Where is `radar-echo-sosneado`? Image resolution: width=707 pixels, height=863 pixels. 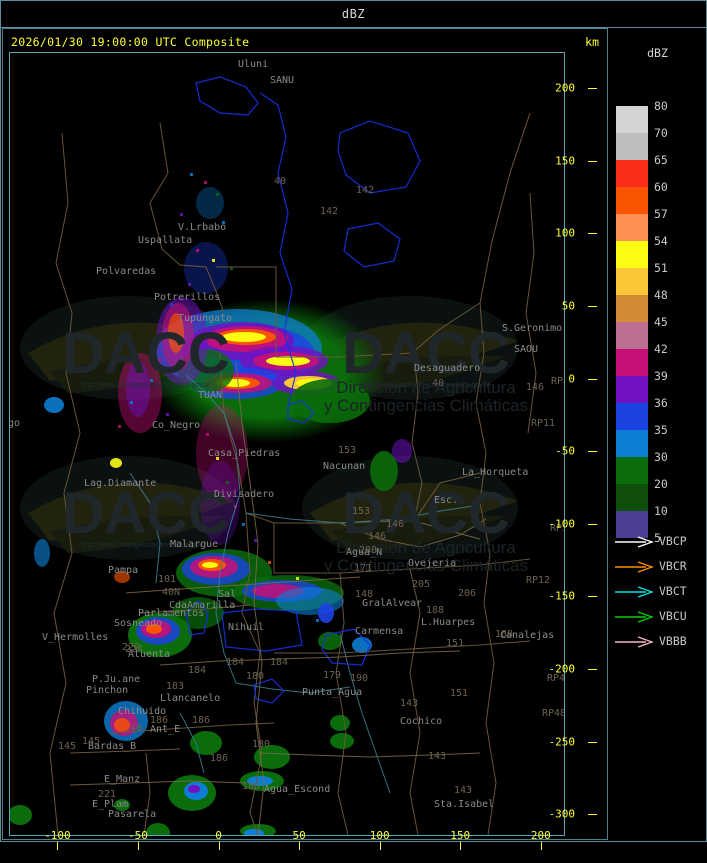
radar-echo-sosneado is located at coordinates (160, 635).